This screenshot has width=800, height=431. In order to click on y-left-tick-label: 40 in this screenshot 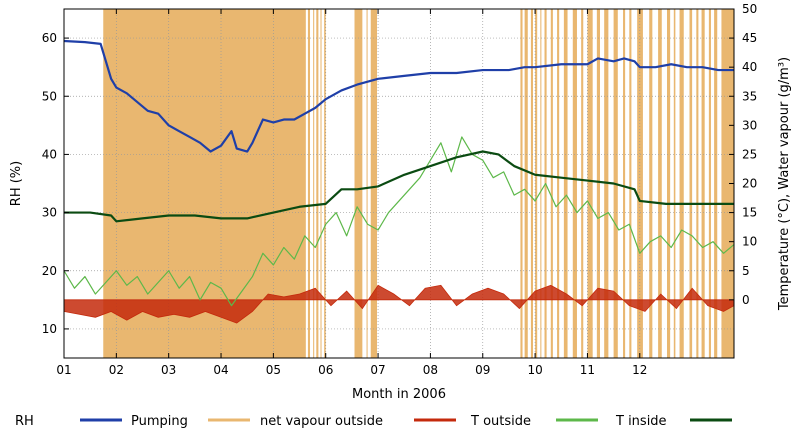, I will do `click(49, 154)`.